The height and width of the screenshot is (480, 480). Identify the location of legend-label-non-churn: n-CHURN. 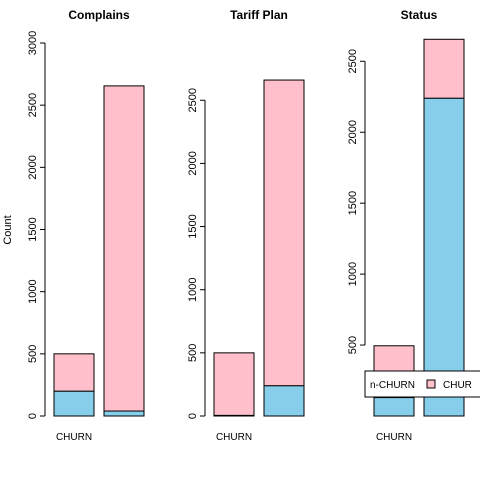
(392, 385).